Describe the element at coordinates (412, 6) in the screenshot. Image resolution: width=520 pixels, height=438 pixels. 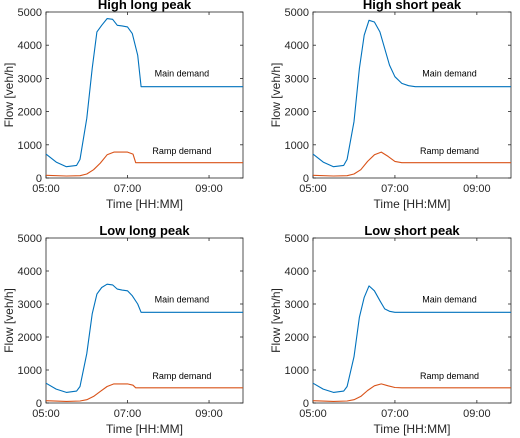
I see `chart-title: High short peak` at that location.